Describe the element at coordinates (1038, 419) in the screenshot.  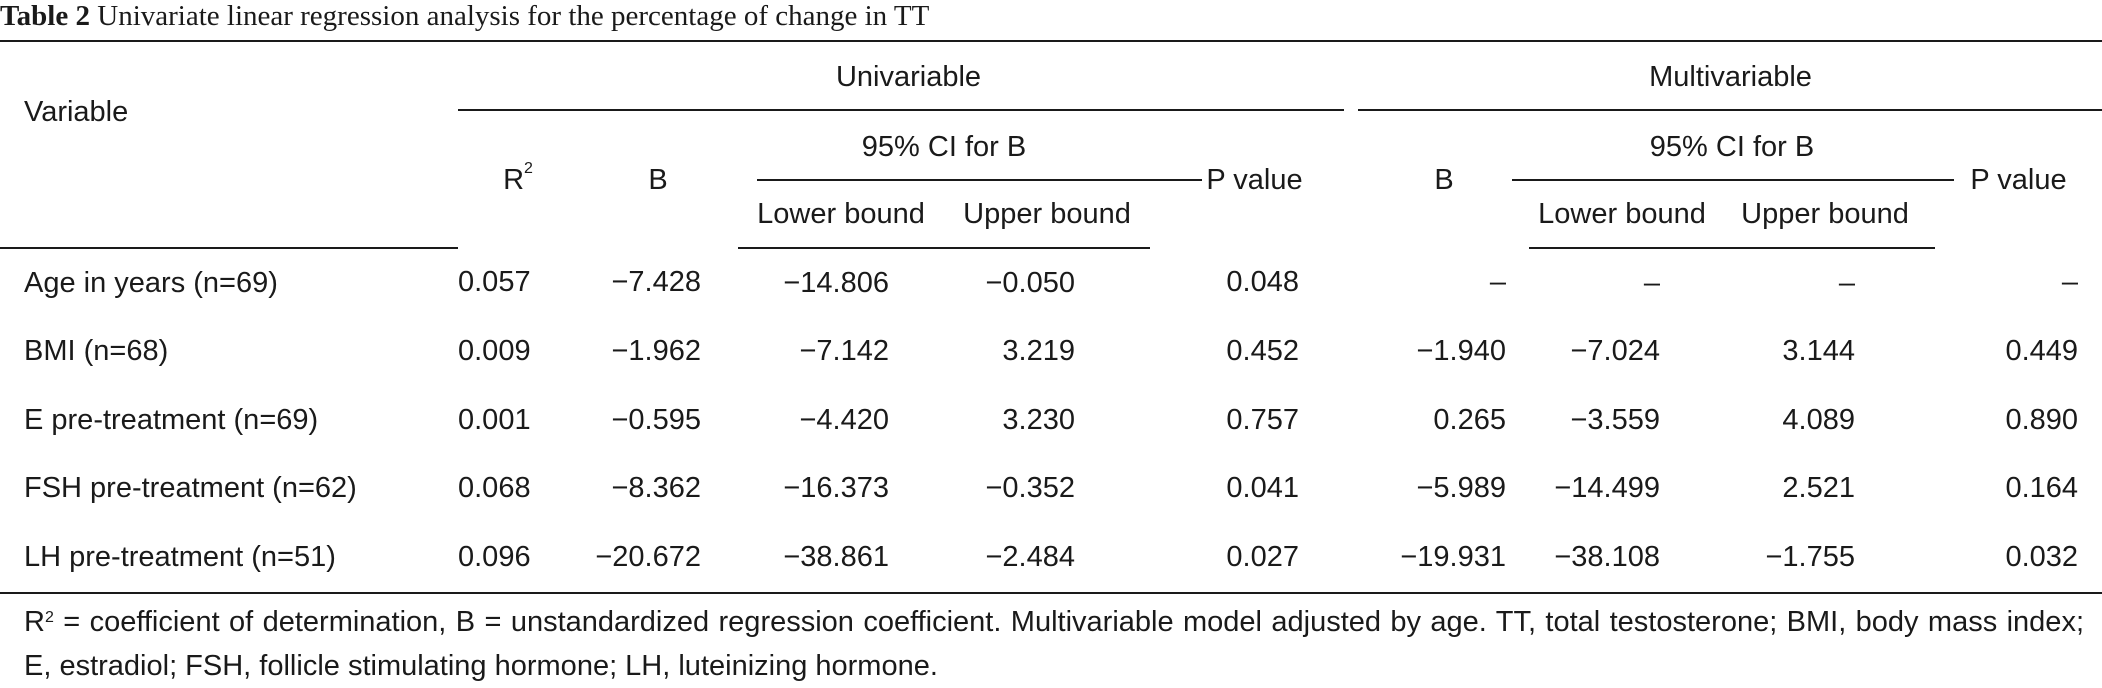
I see `cell-upper: 3.230` at that location.